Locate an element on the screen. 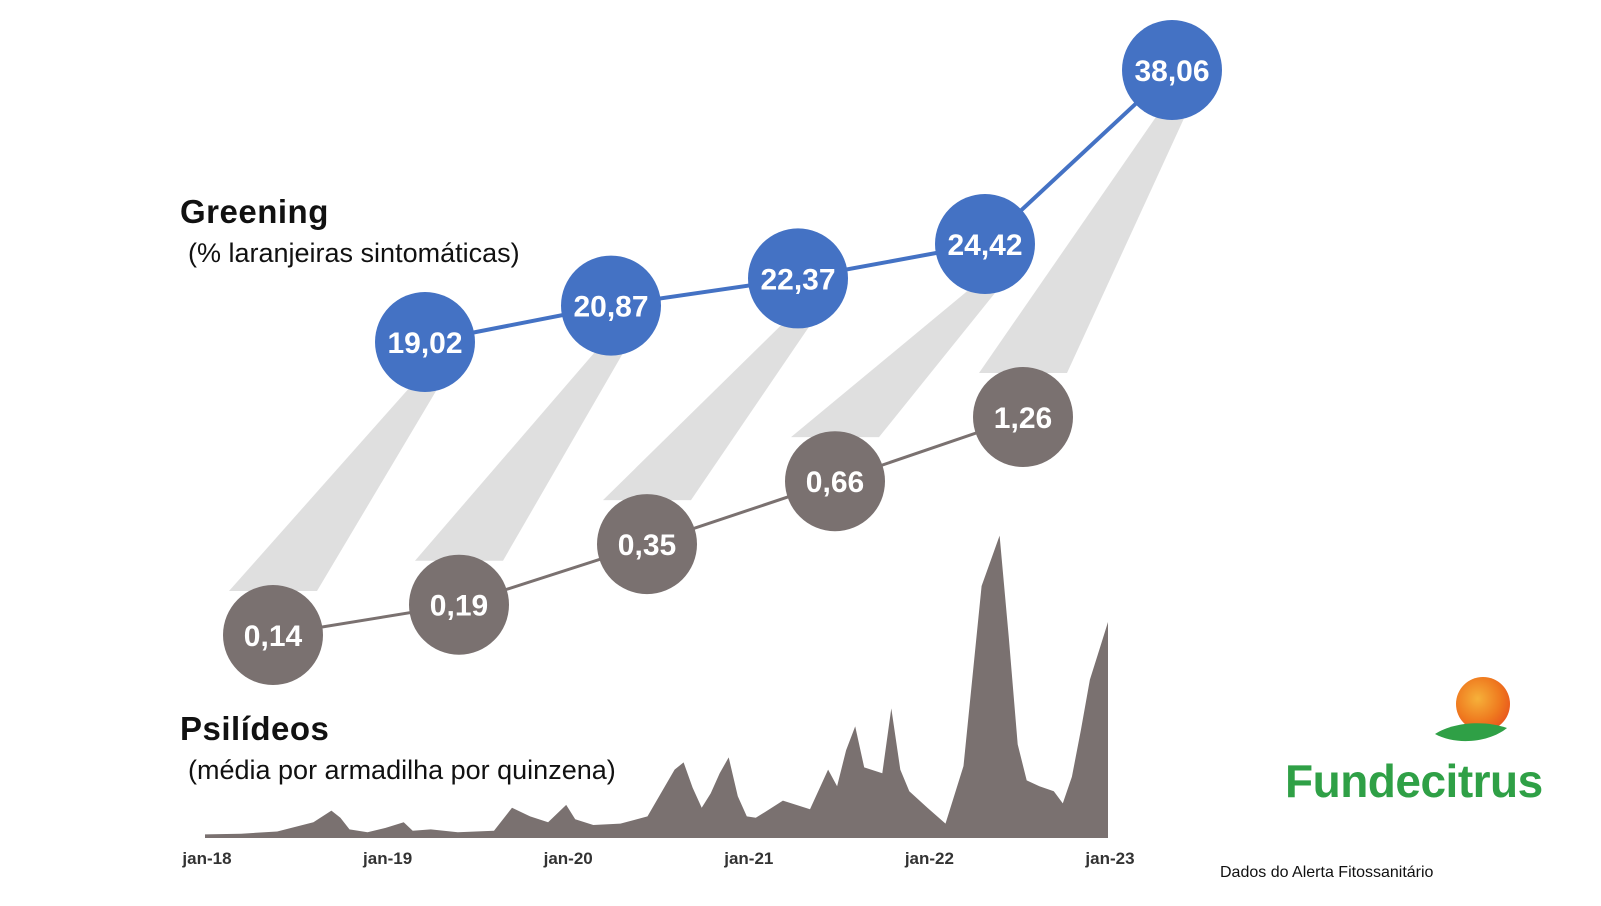  greening-data-label: 24,42 is located at coordinates (984, 245).